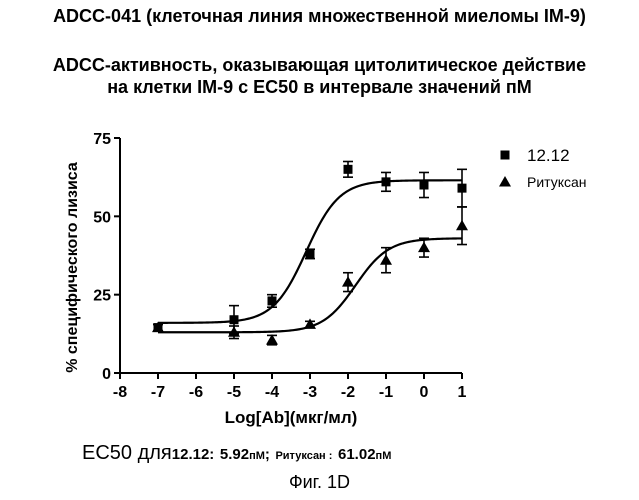 The image size is (639, 500). Describe the element at coordinates (505, 181) in the screenshot. I see `legend-marker-triangle` at that location.